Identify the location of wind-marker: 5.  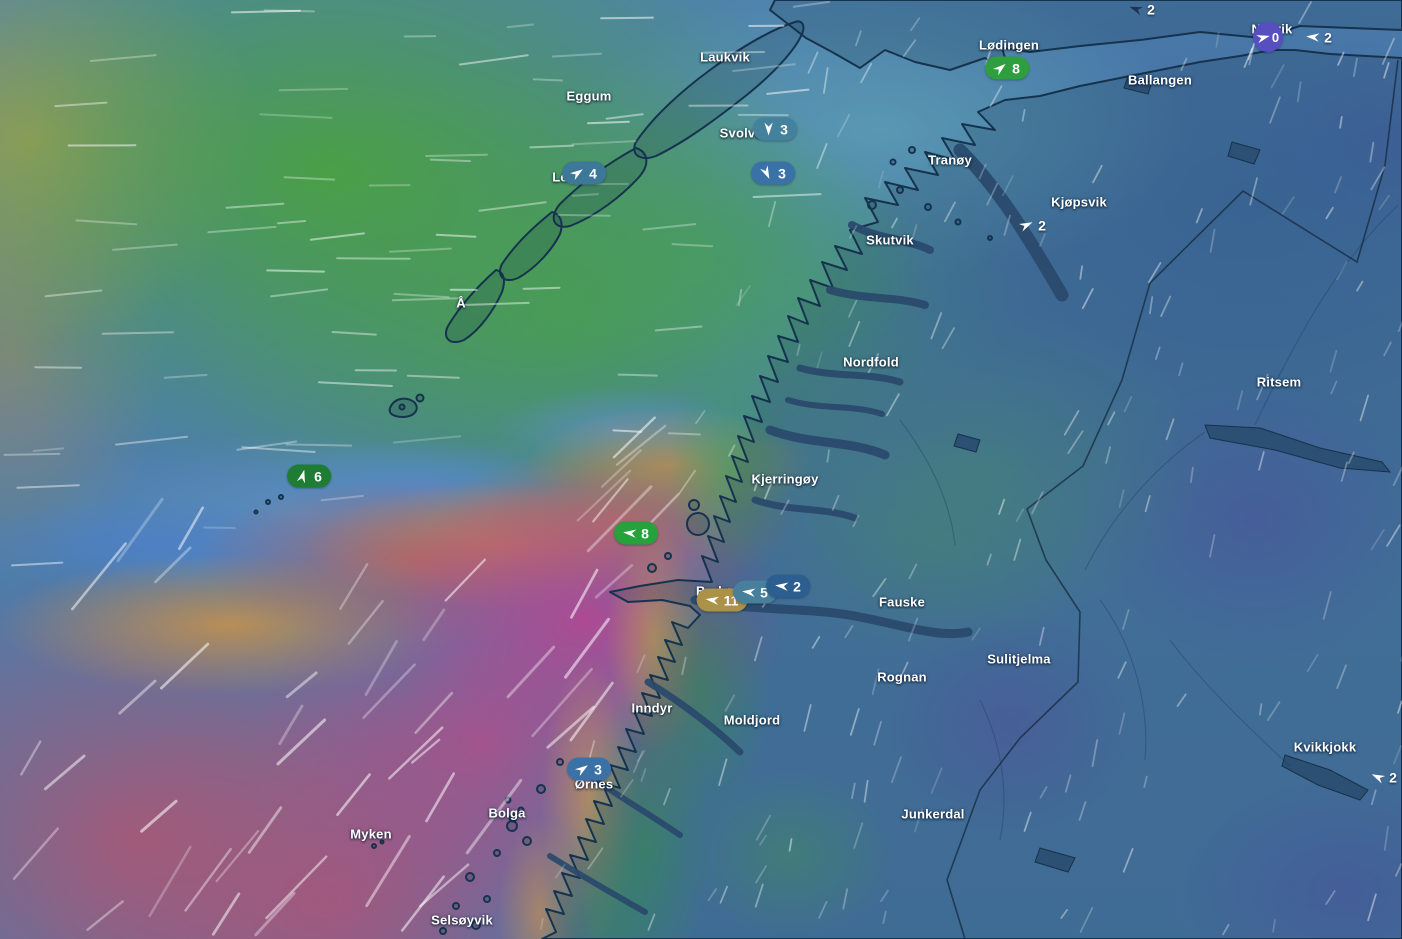
(755, 592).